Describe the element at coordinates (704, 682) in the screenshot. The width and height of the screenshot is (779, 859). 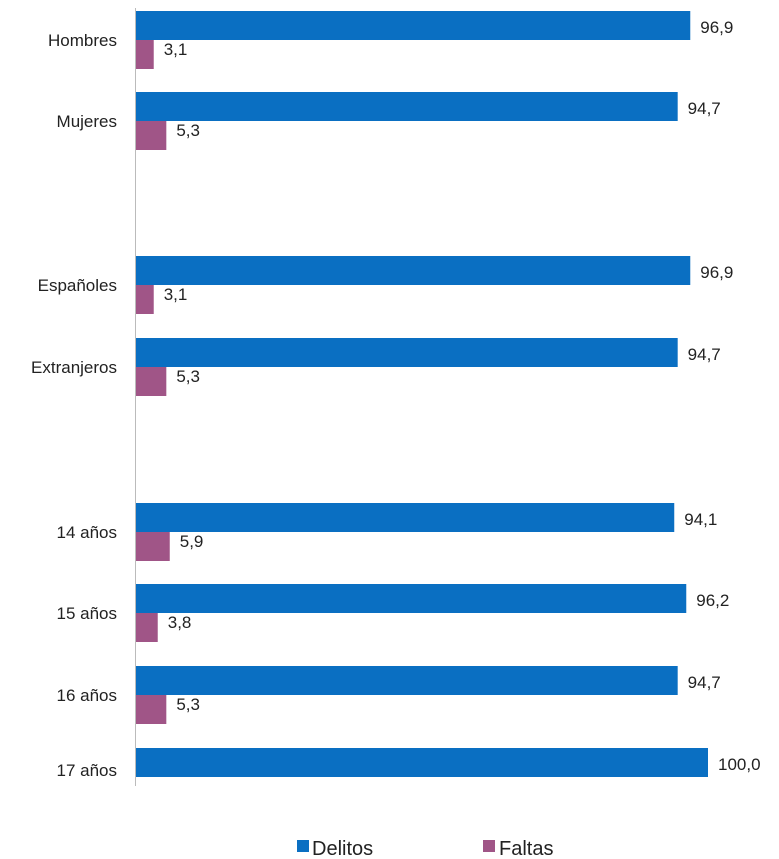
I see `value-label-delitos-16-anos: 94,7` at that location.